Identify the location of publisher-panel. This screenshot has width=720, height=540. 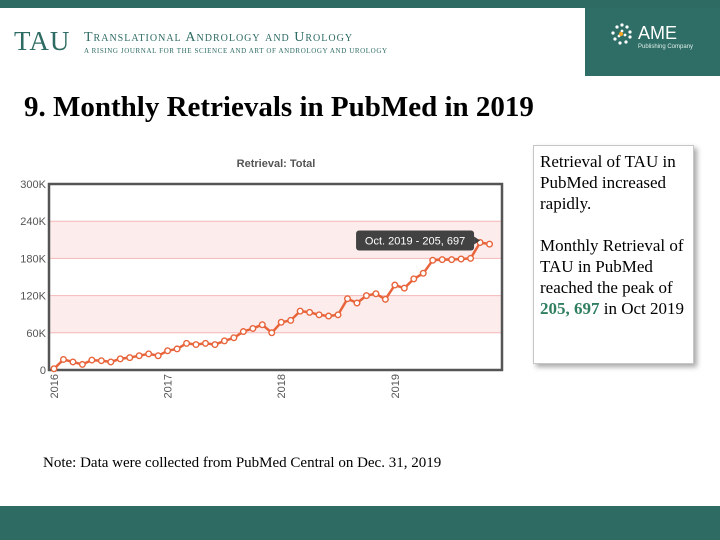
(652, 42).